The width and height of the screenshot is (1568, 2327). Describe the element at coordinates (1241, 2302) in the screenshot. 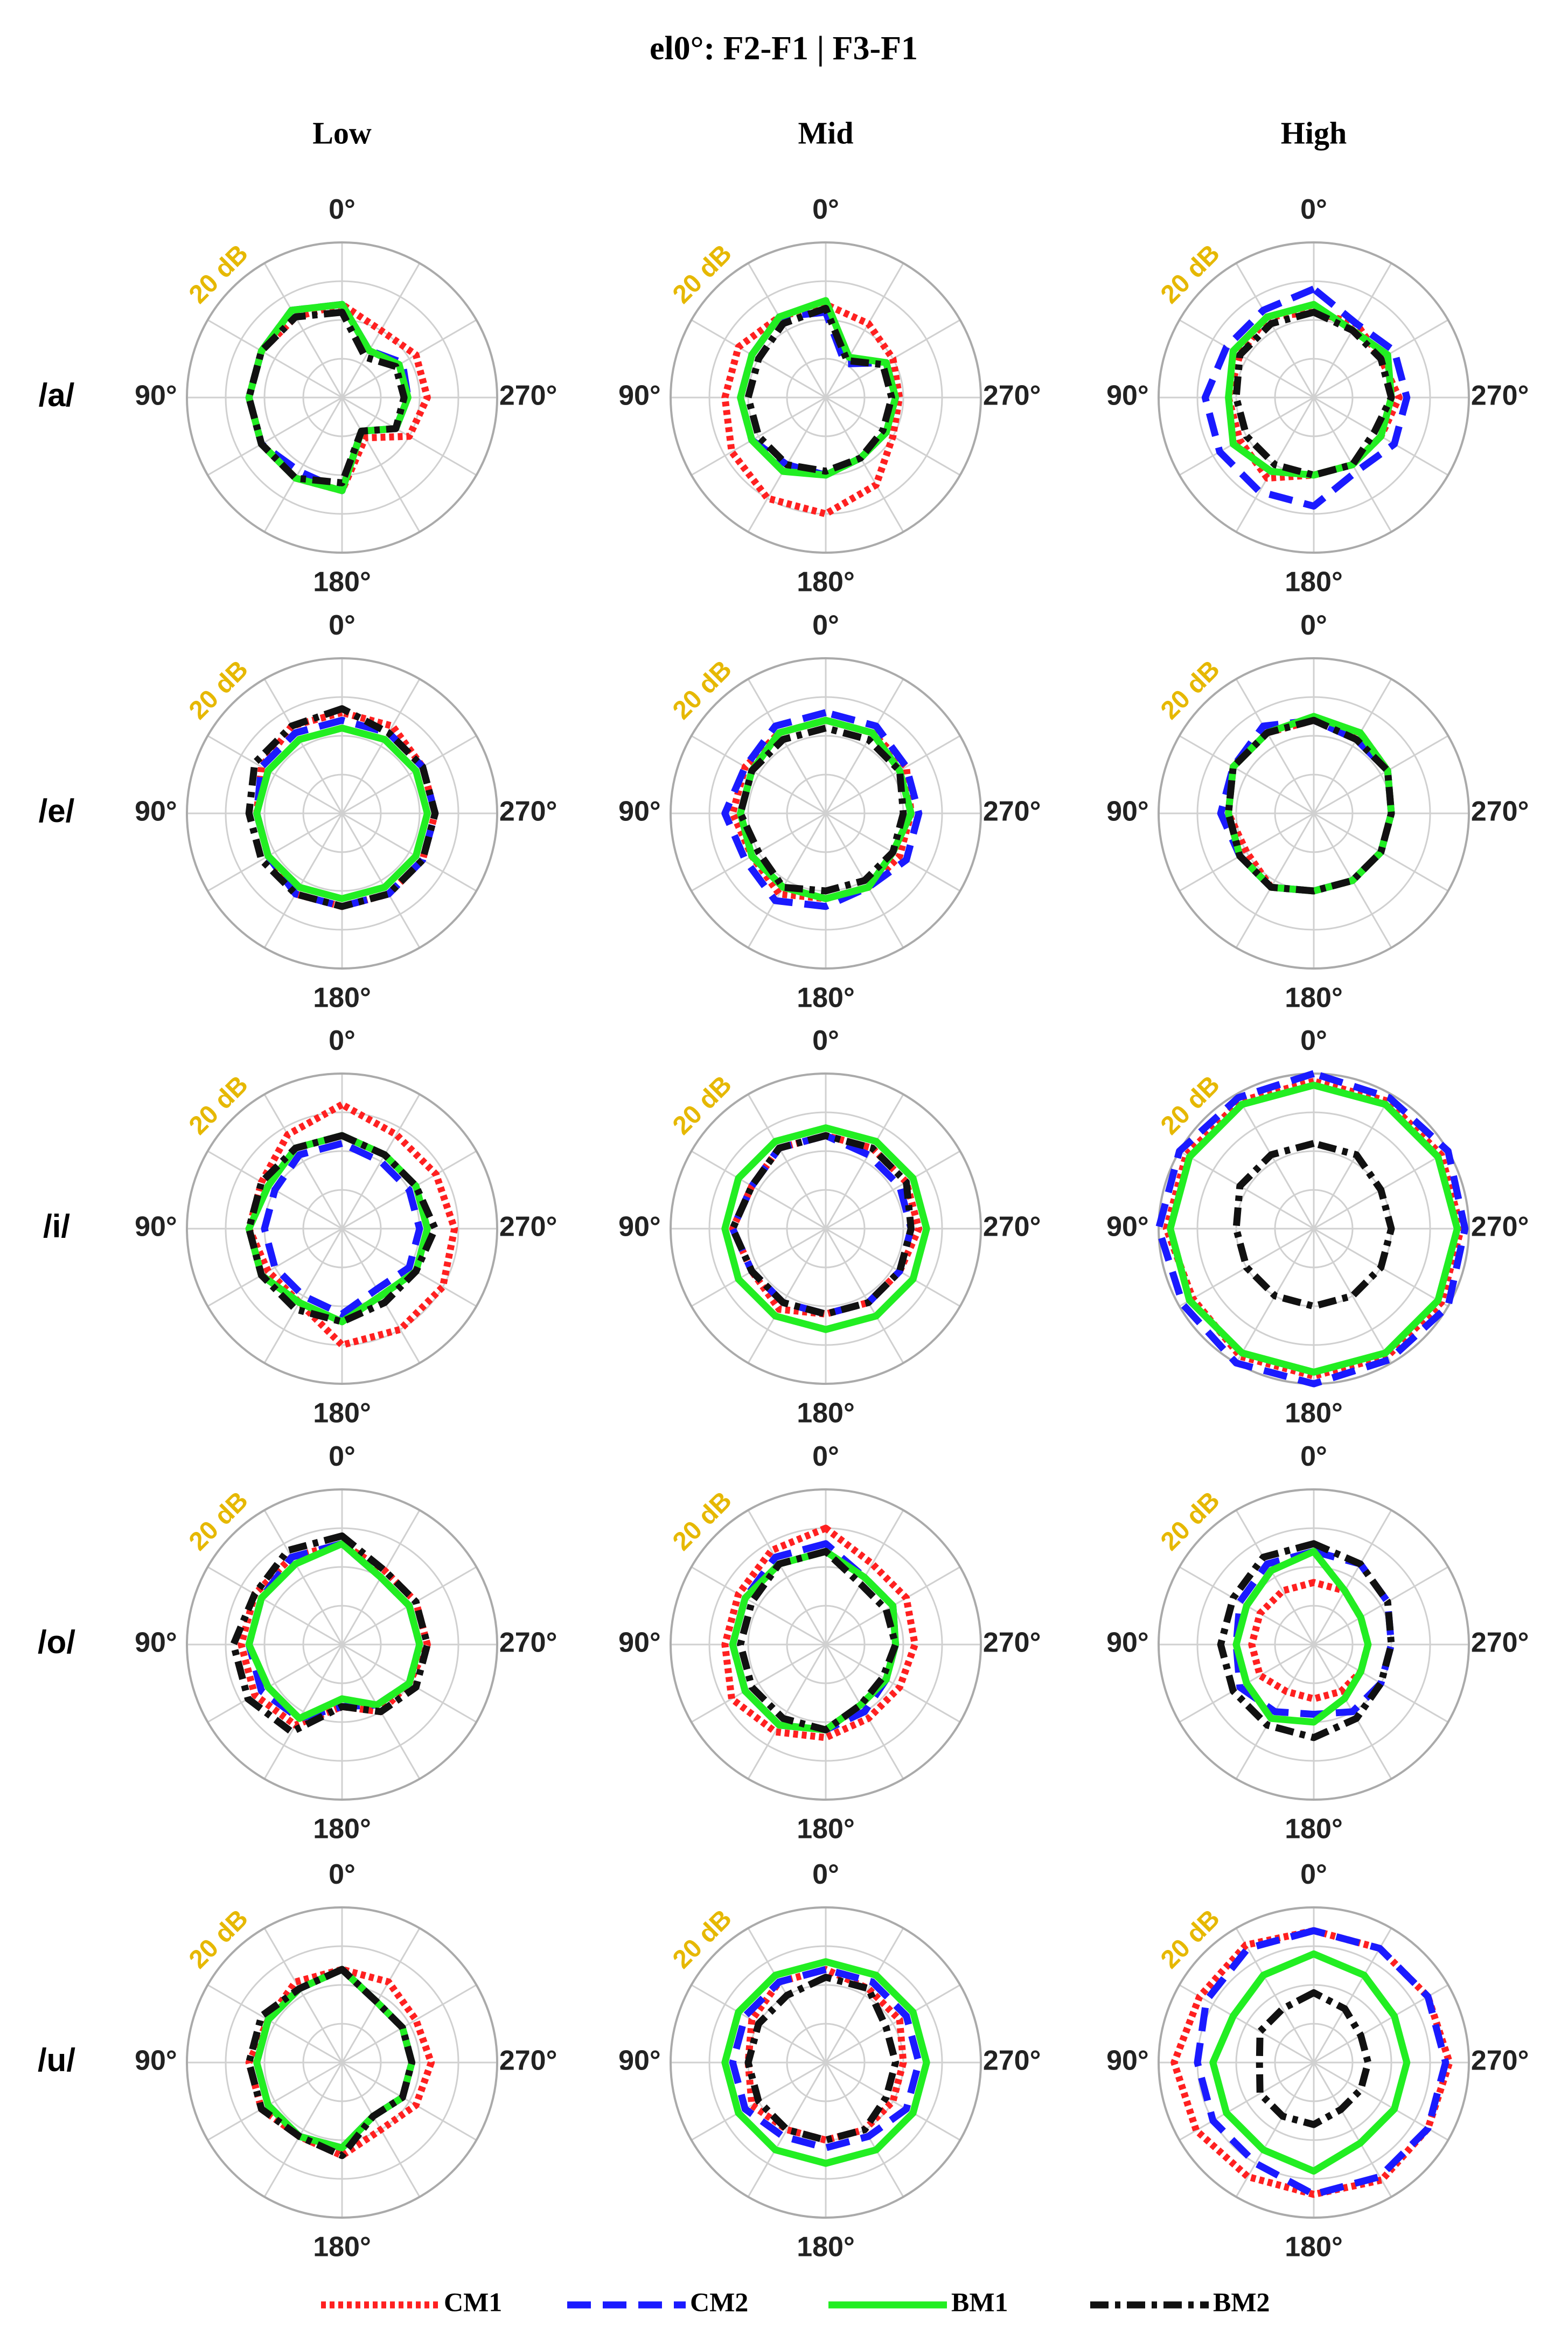

I see `legend-label: BM2` at that location.